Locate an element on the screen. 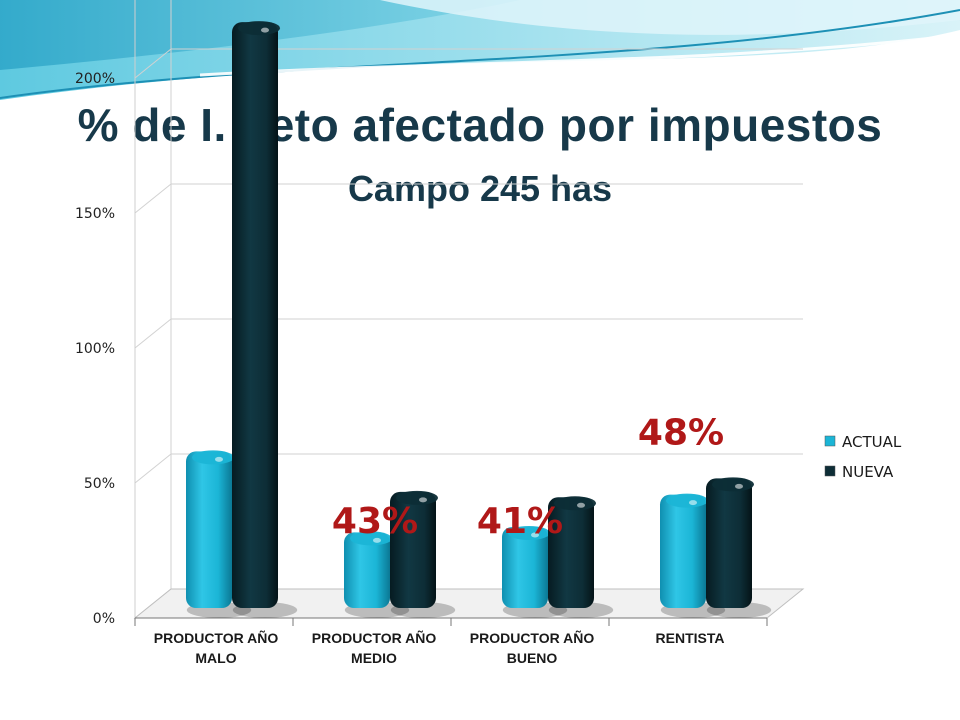 This screenshot has height=720, width=960. y-tick-label: 100% is located at coordinates (95, 349).